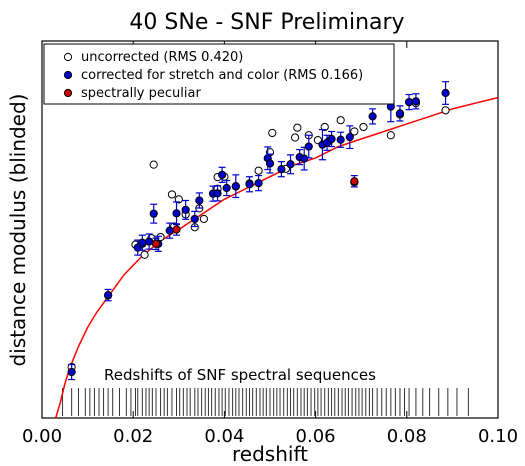 This screenshot has width=525, height=466. What do you see at coordinates (316, 436) in the screenshot?
I see `x-tick-label: 0.06` at bounding box center [316, 436].